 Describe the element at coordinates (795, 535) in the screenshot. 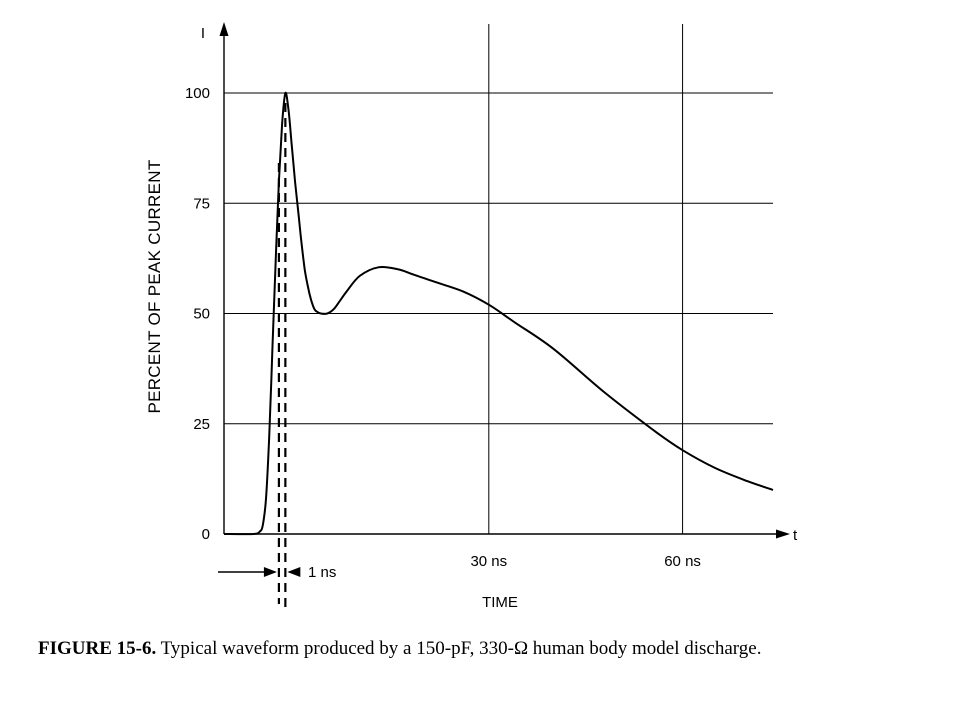

I see `x-axis-symbol: t` at that location.